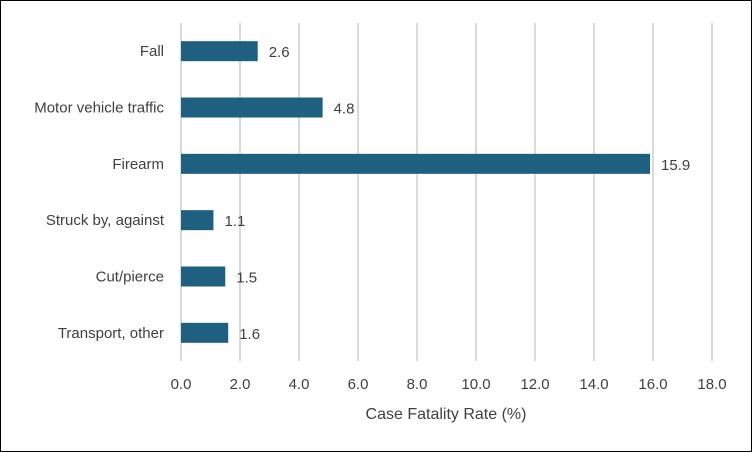 The image size is (752, 452). What do you see at coordinates (240, 384) in the screenshot?
I see `x-tick-label: 2.0` at bounding box center [240, 384].